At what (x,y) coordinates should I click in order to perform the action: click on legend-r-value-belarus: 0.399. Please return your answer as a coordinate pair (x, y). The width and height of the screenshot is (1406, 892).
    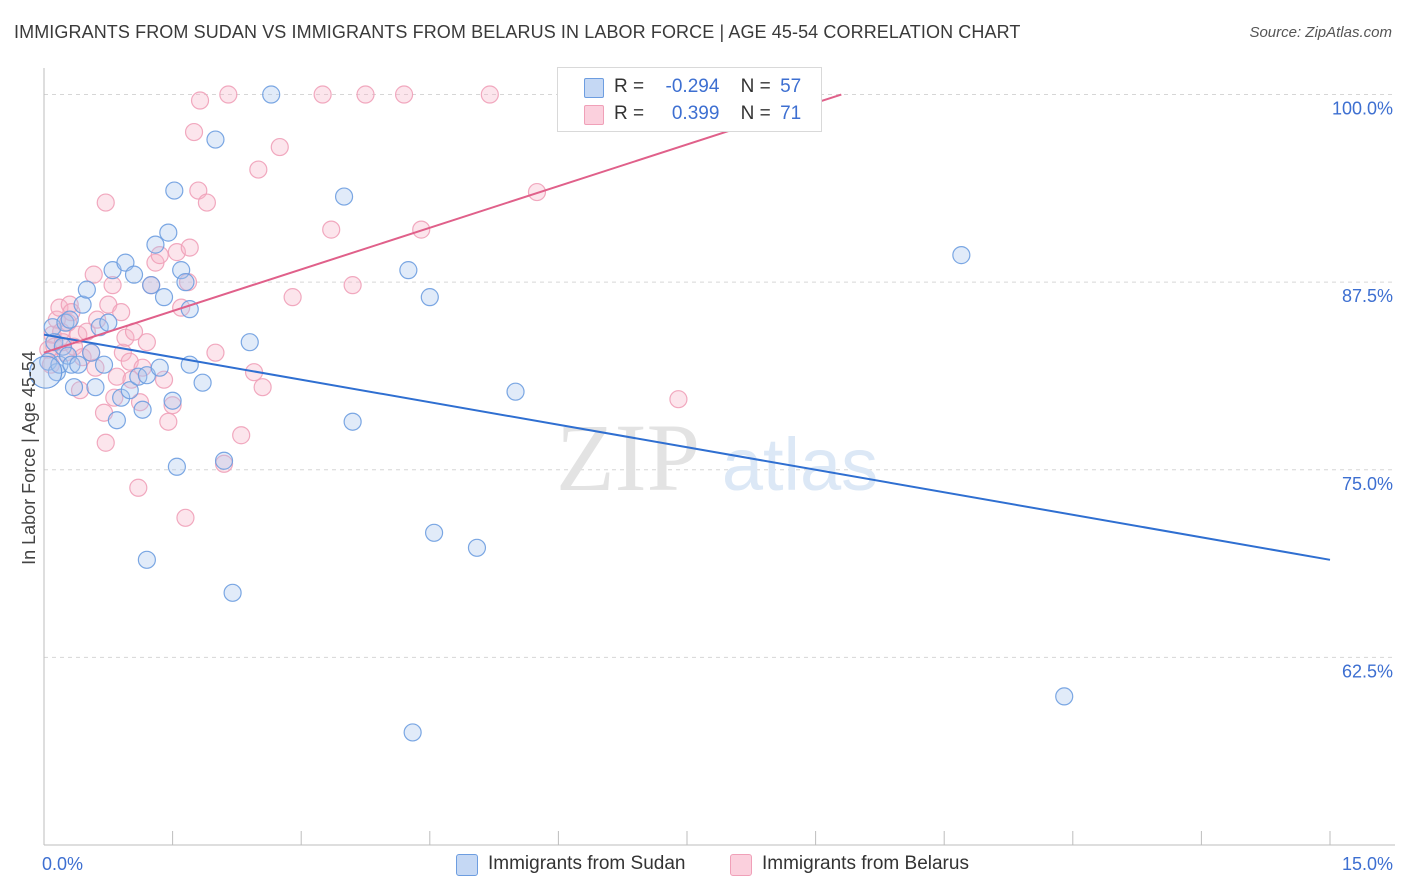
    Looking at the image, I should click on (695, 113).